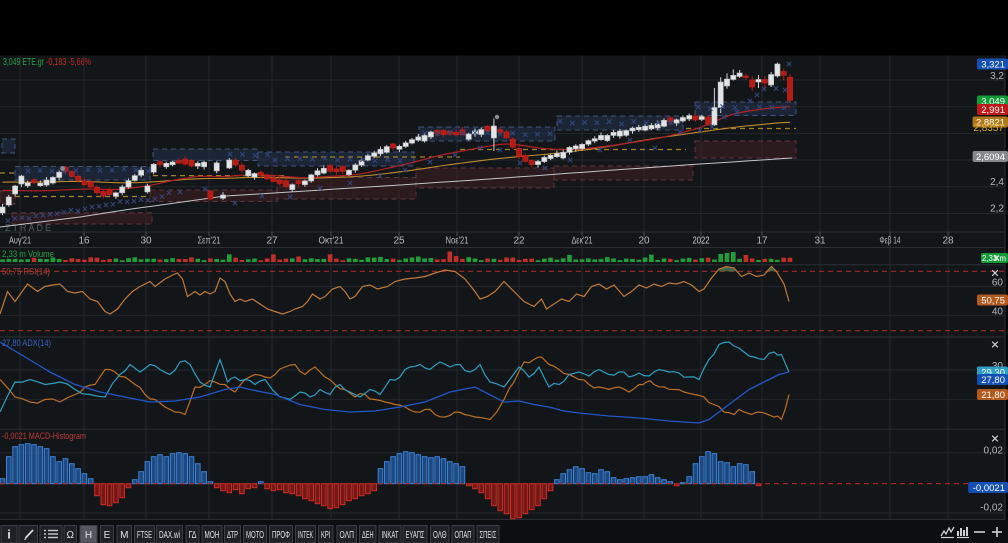 The image size is (1008, 543). I want to click on svg-text: ΟΠΑΠ, so click(463, 535).